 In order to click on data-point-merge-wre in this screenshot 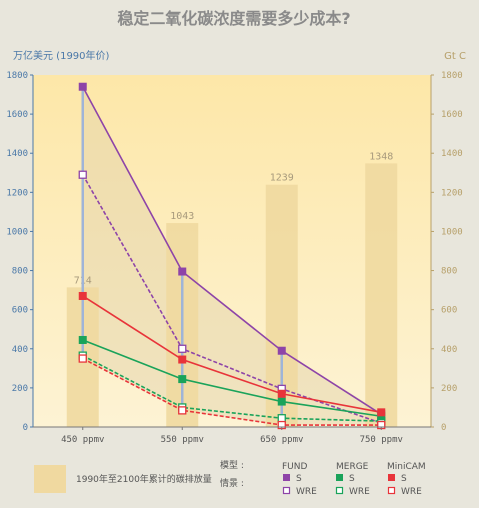, I will do `click(281, 418)`.